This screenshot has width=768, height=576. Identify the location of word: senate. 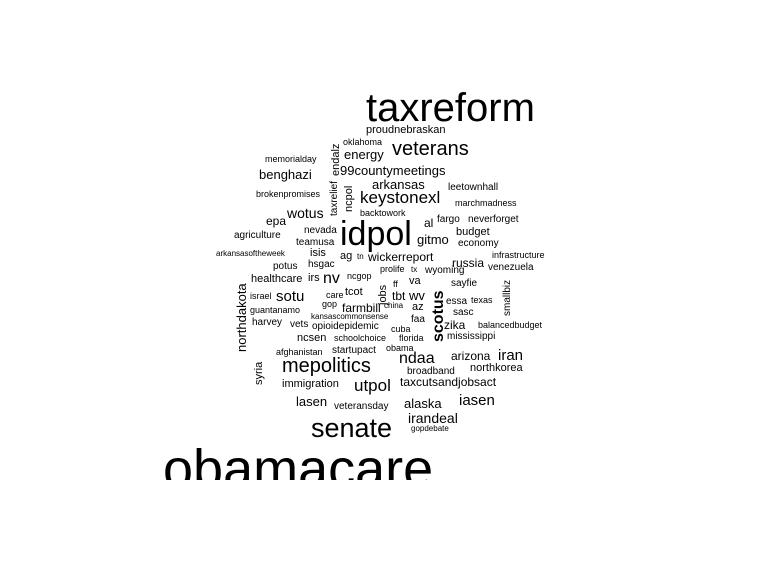
(352, 428).